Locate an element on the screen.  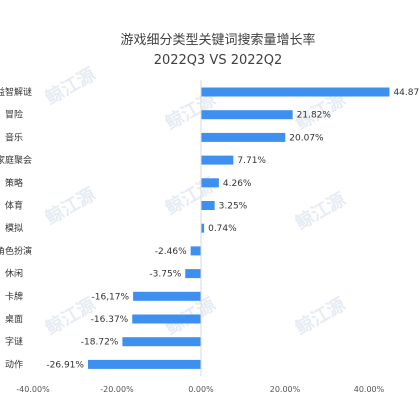
data-label: 21.82% is located at coordinates (314, 116).